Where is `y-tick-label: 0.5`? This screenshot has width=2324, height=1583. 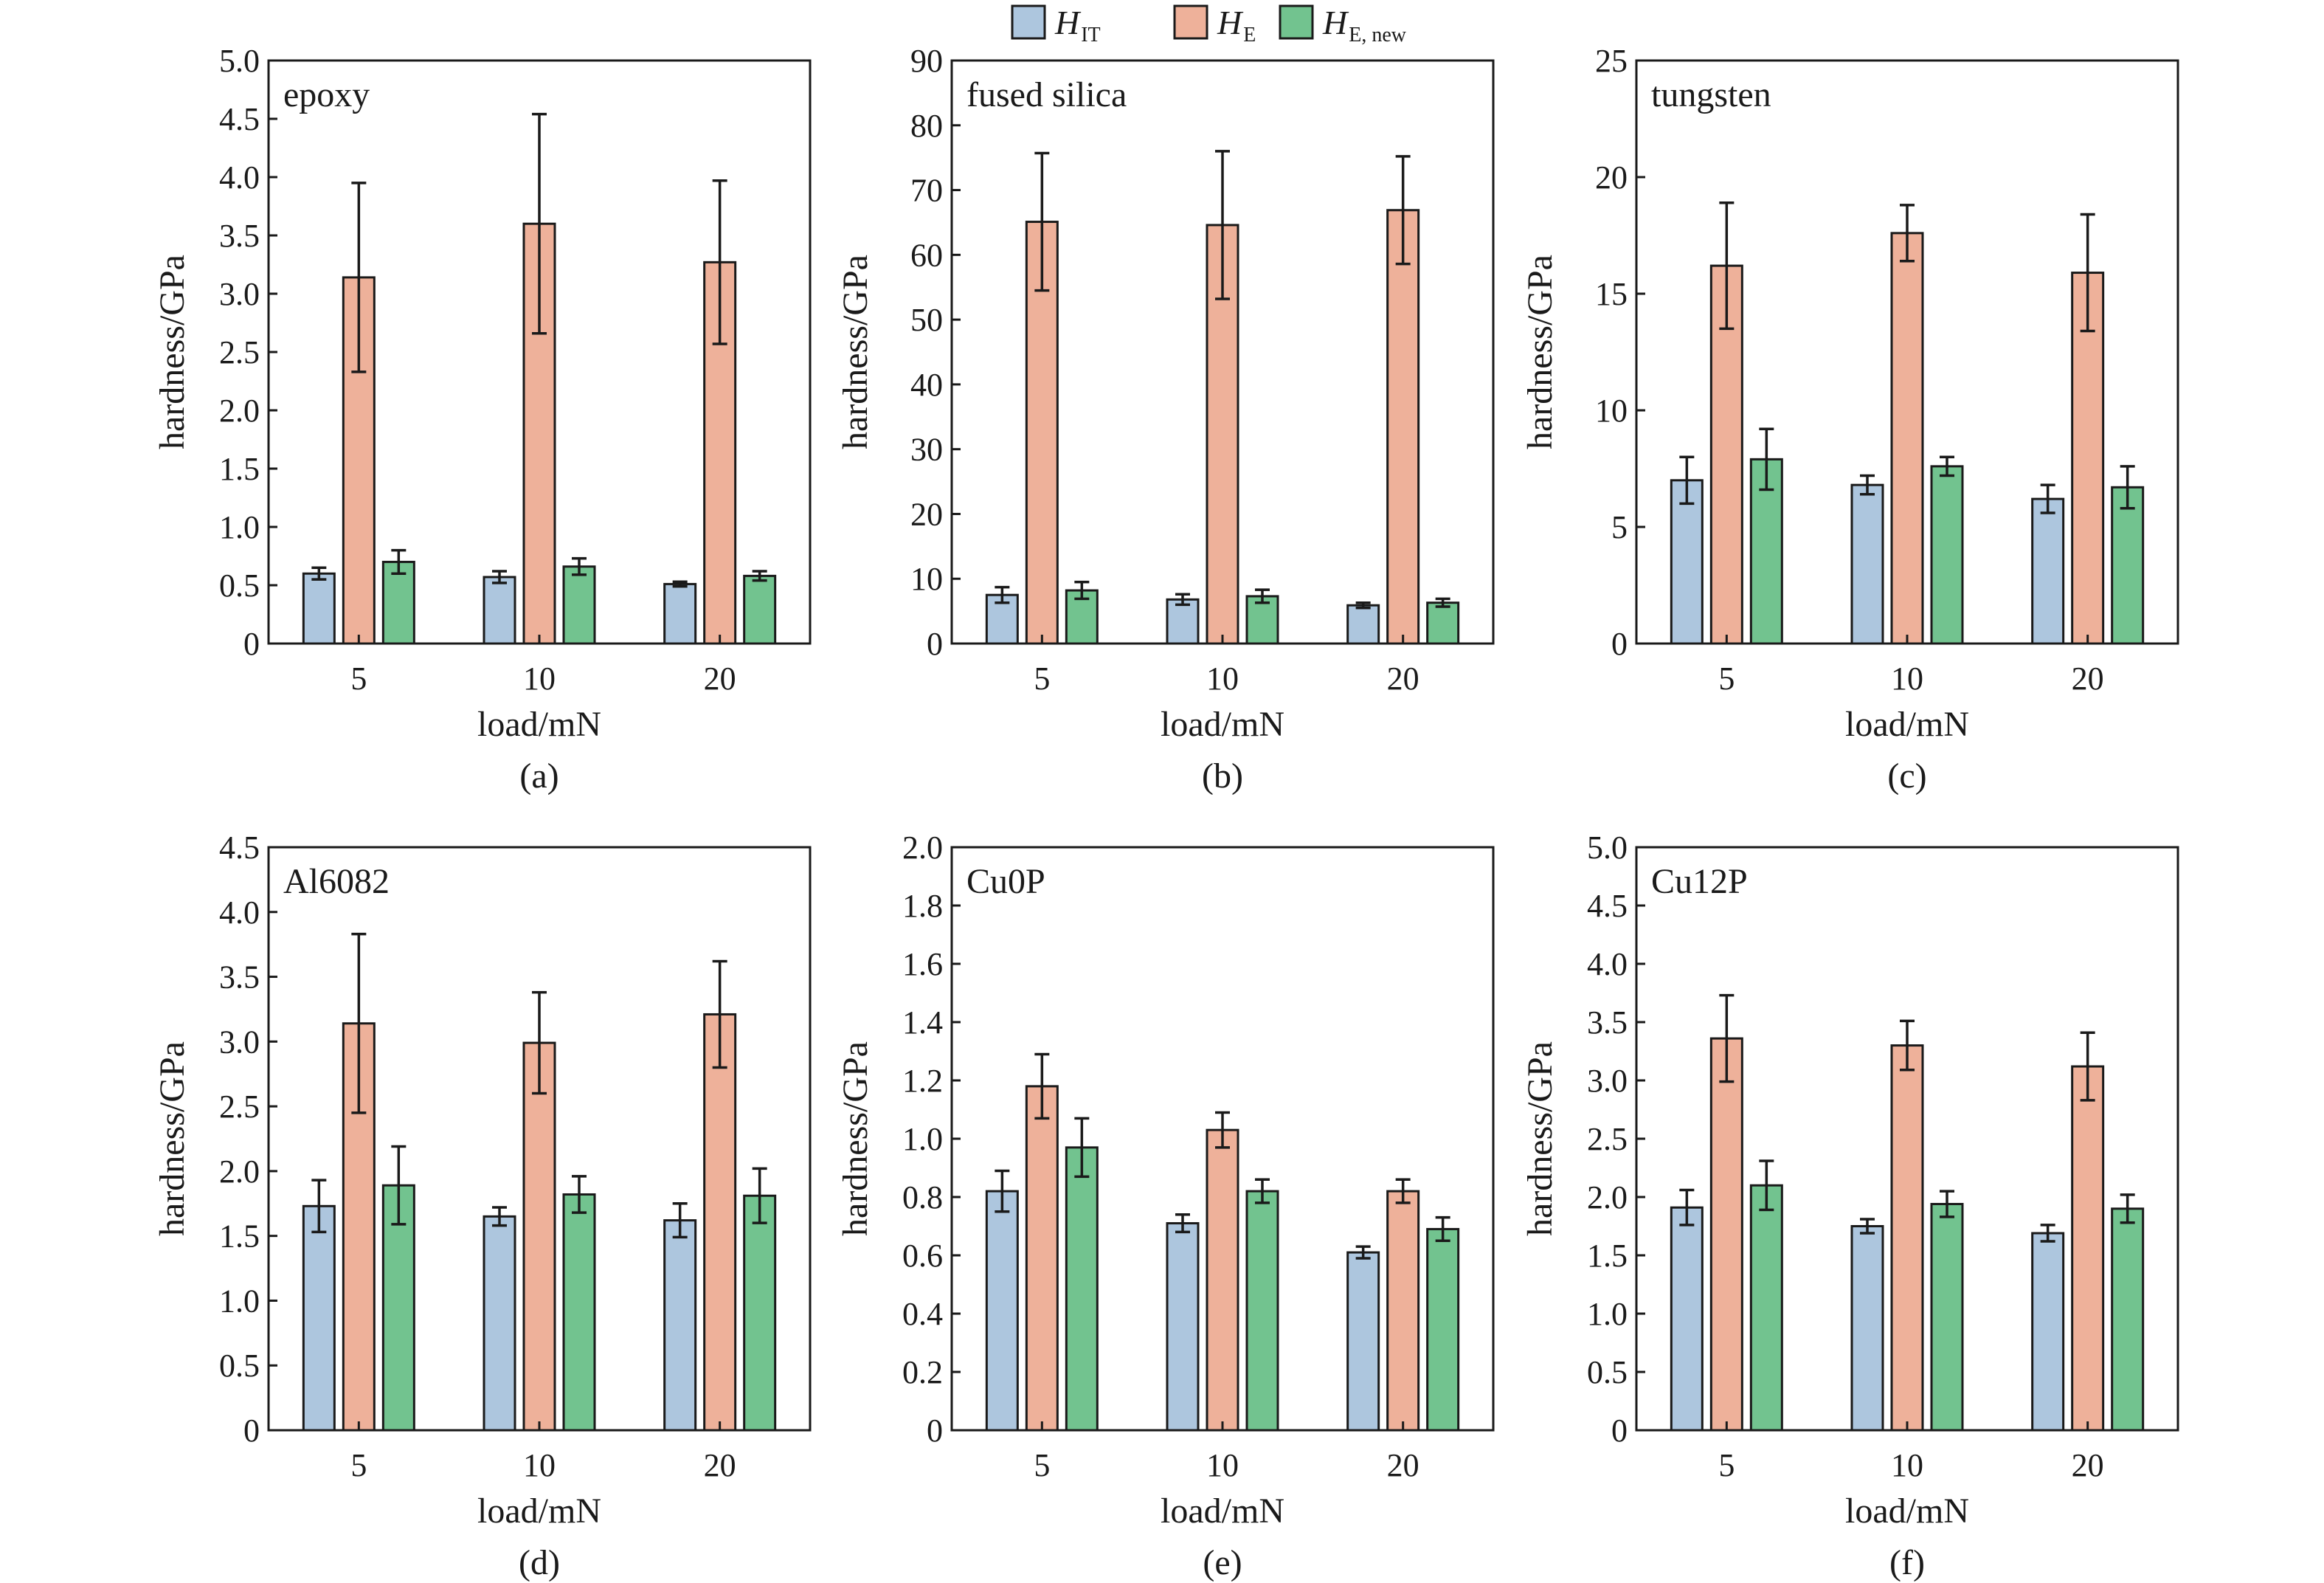
y-tick-label: 0.5 is located at coordinates (239, 1366).